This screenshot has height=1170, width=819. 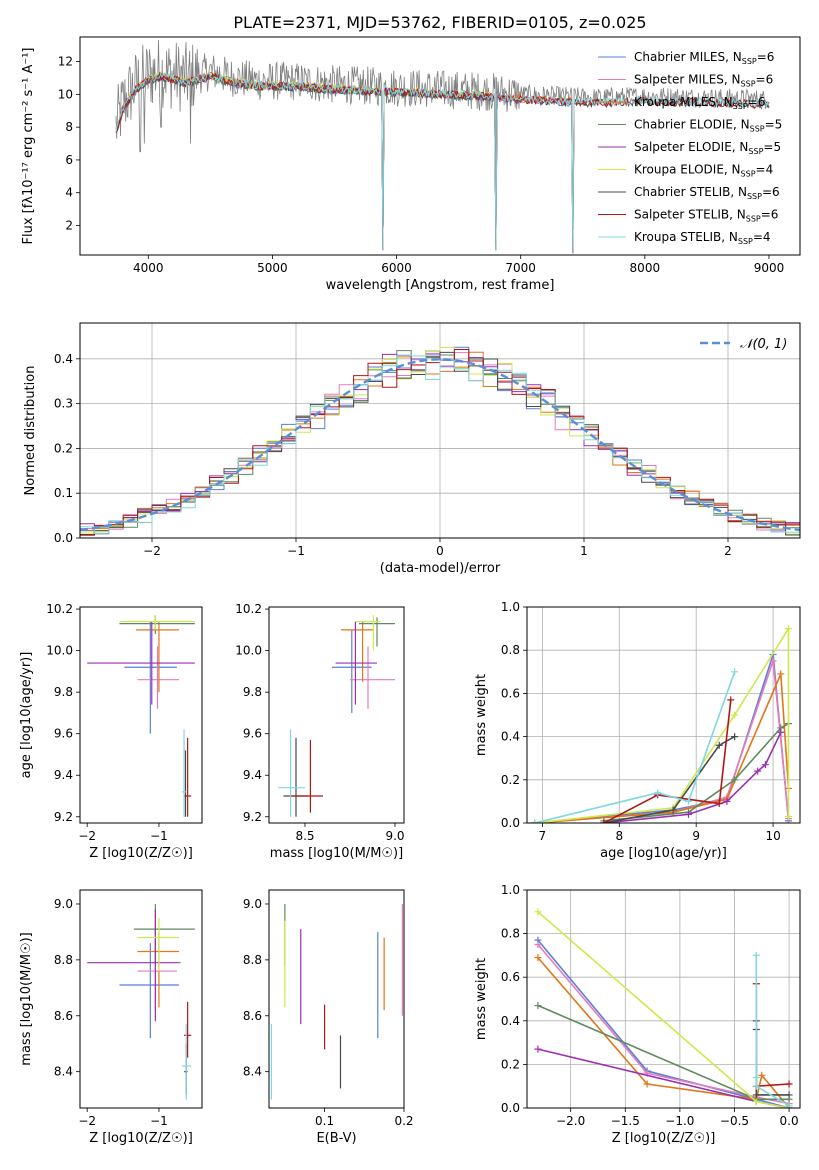 I want to click on x-tick-label: 0.1, so click(x=324, y=1121).